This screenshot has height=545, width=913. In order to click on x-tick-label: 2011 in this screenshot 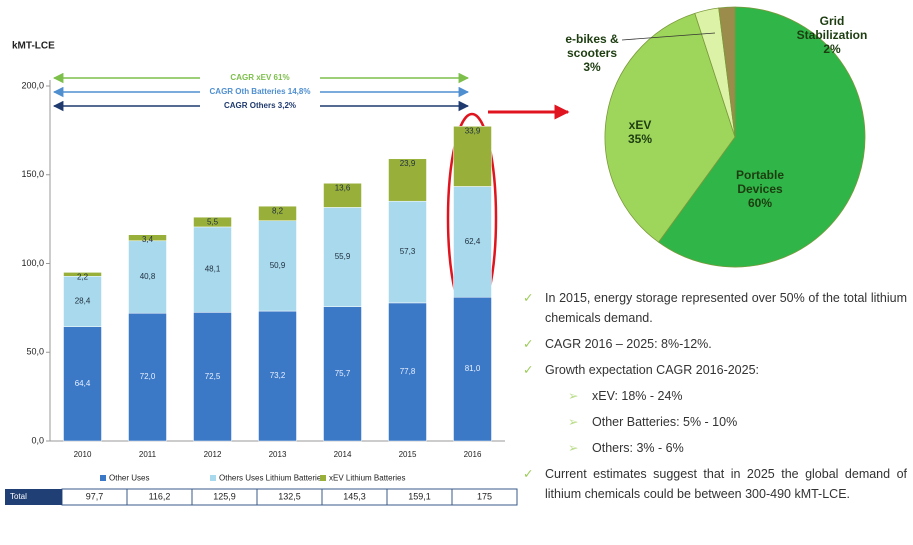, I will do `click(148, 454)`.